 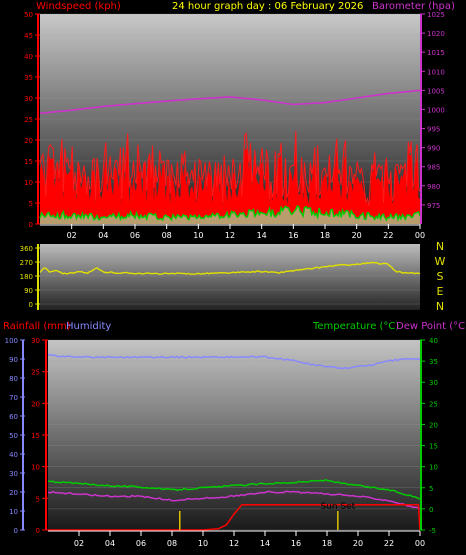 What do you see at coordinates (337, 507) in the screenshot?
I see `sunset-label: Sun Set` at bounding box center [337, 507].